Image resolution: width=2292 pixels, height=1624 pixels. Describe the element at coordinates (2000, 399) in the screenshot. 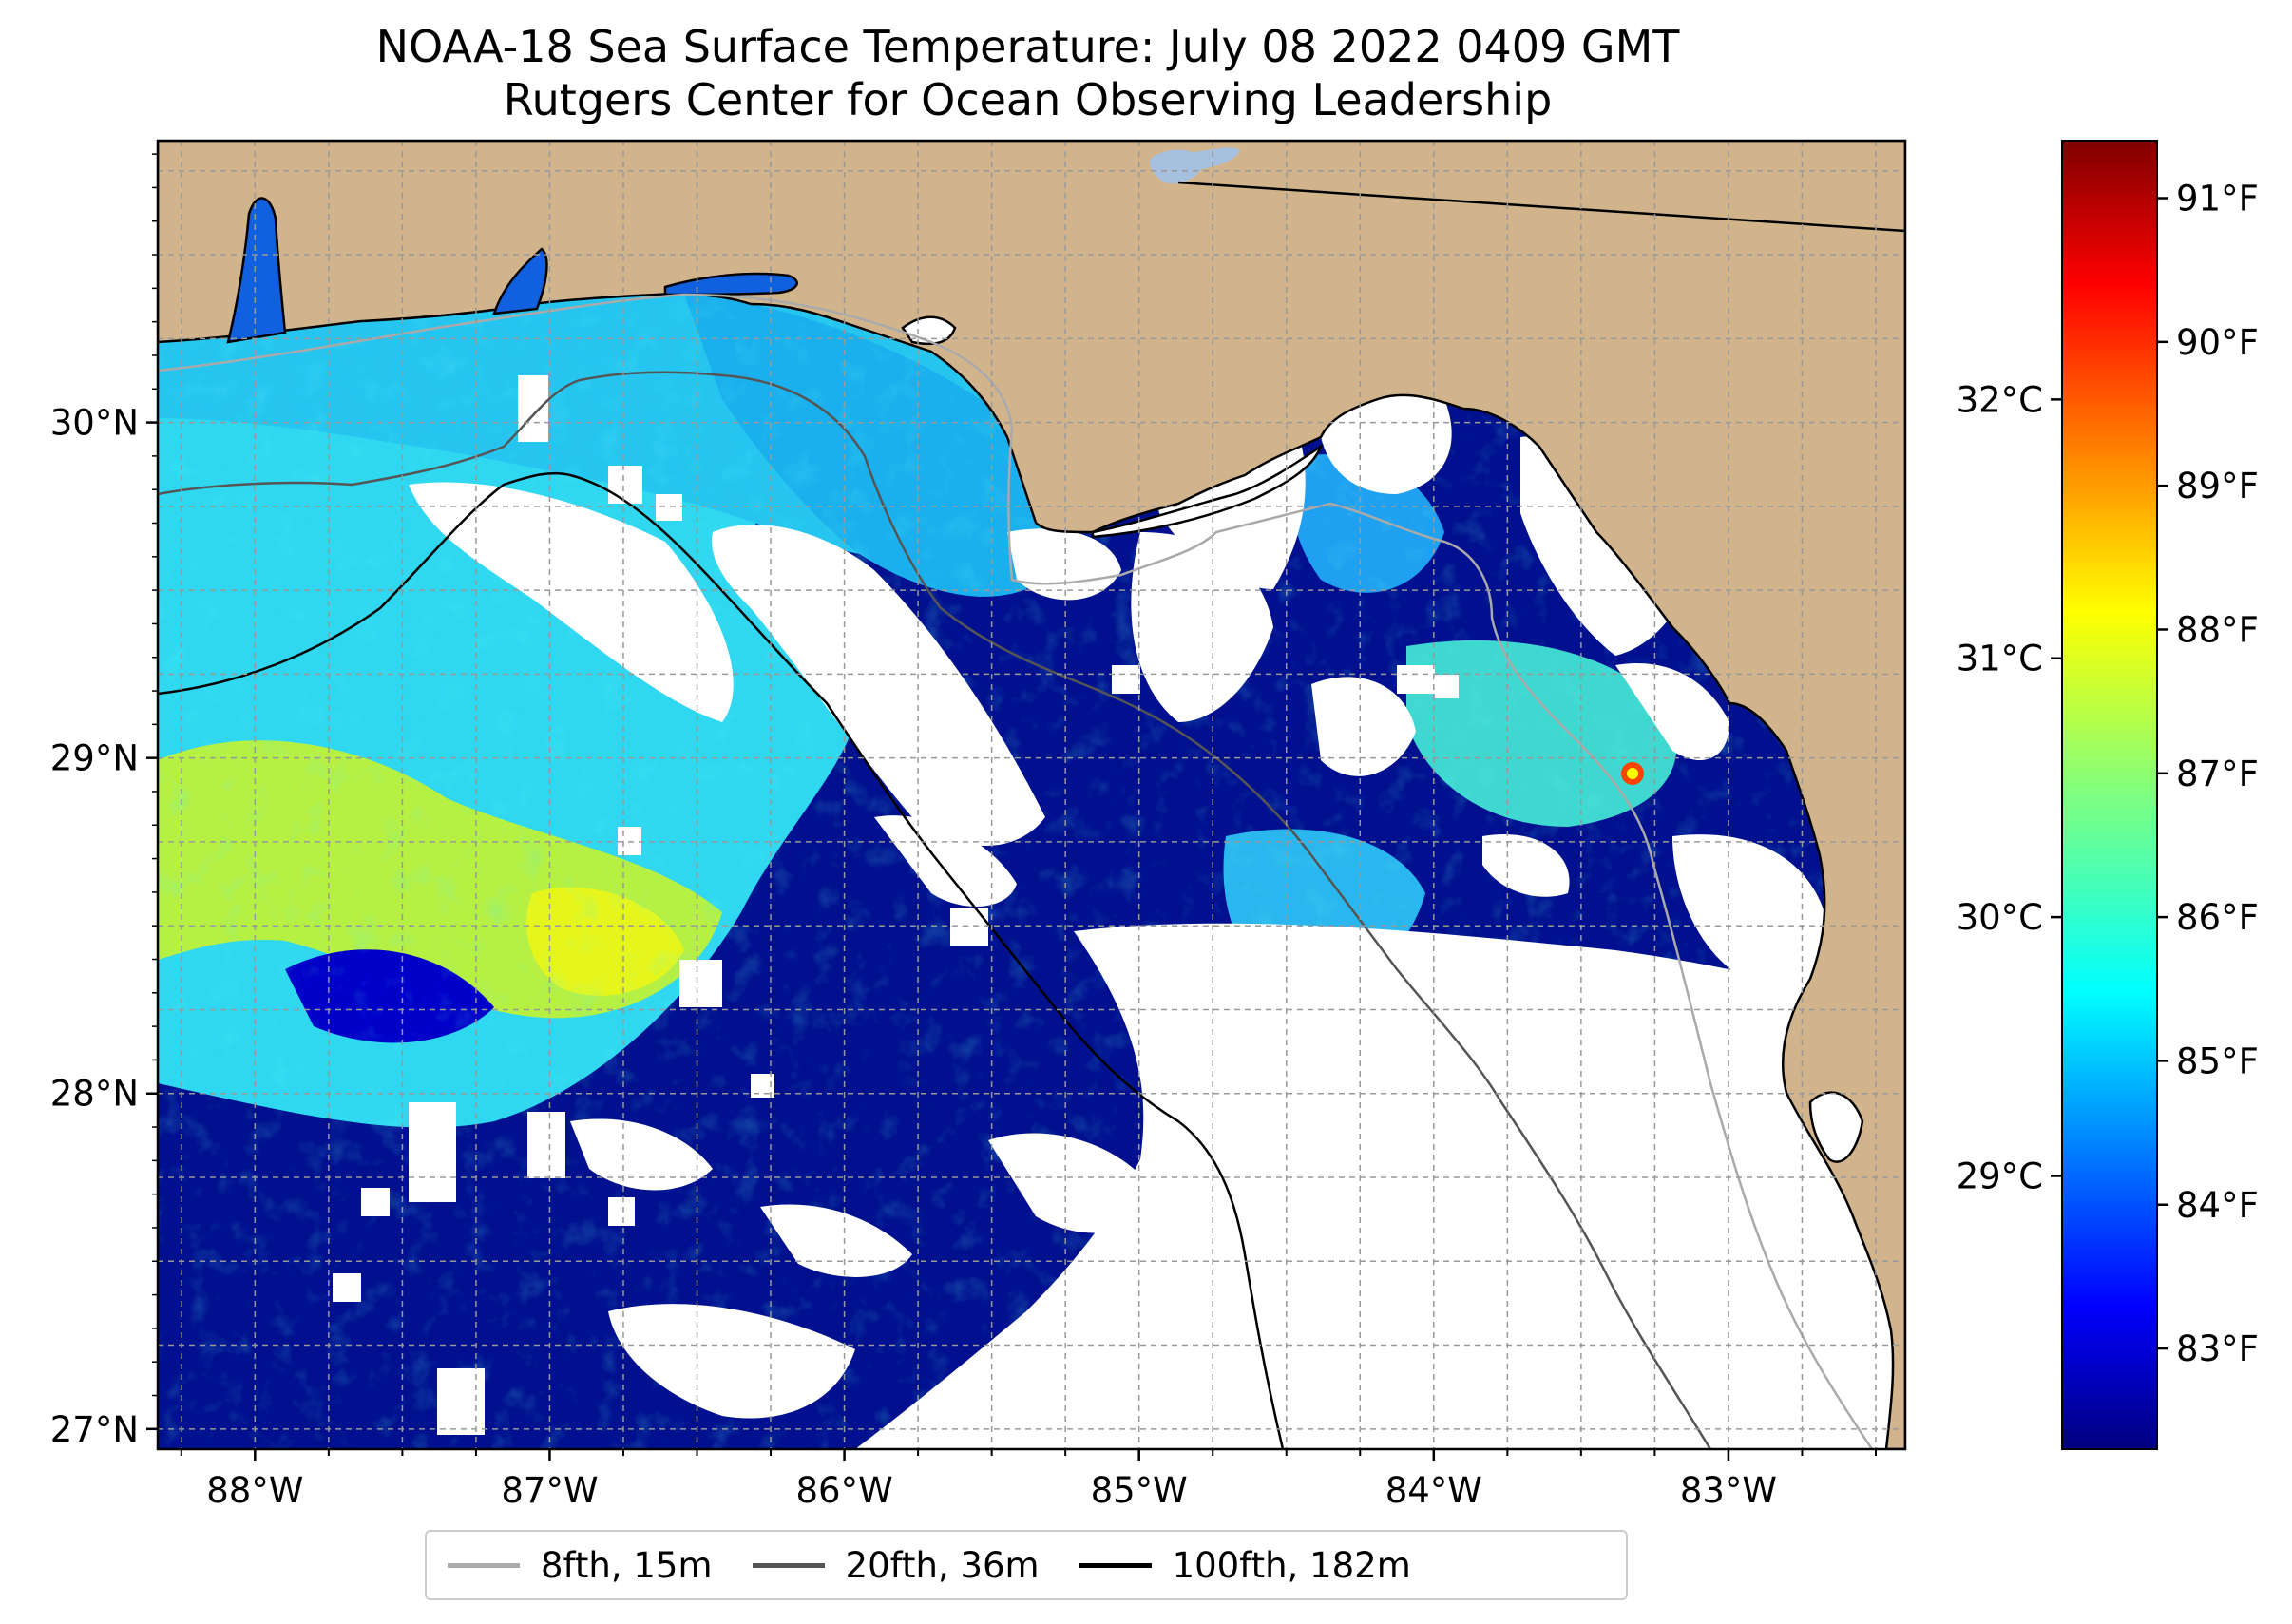

I see `colorbar-c-label: 32°C` at that location.